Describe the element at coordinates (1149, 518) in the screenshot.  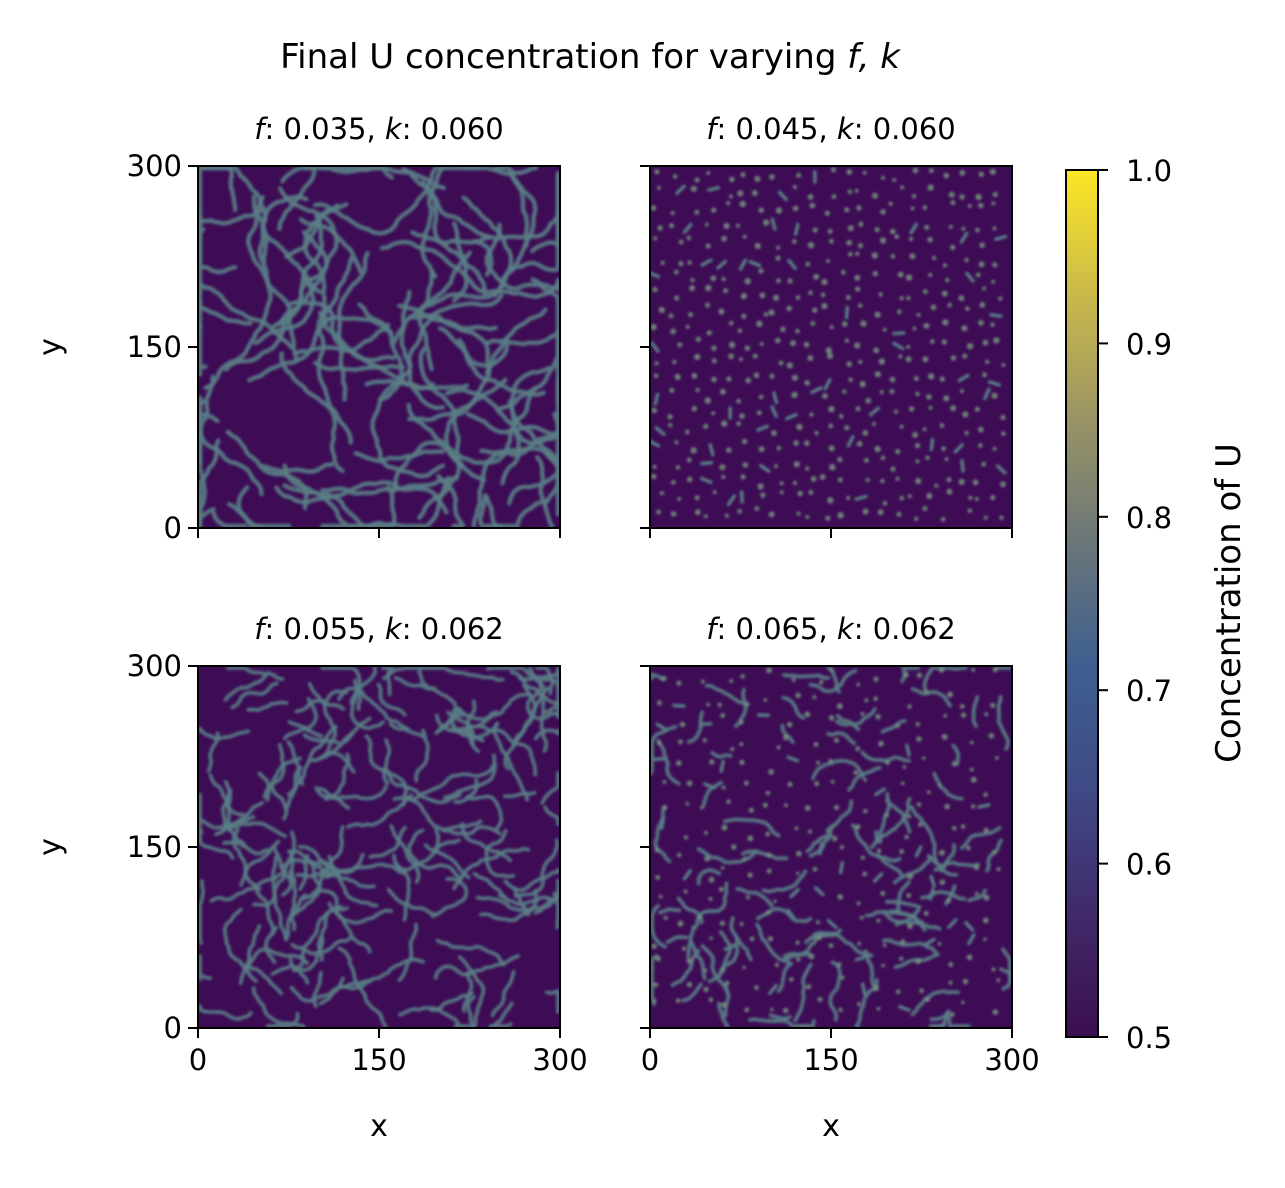
I see `colorbar-tick-label: 0.8` at that location.